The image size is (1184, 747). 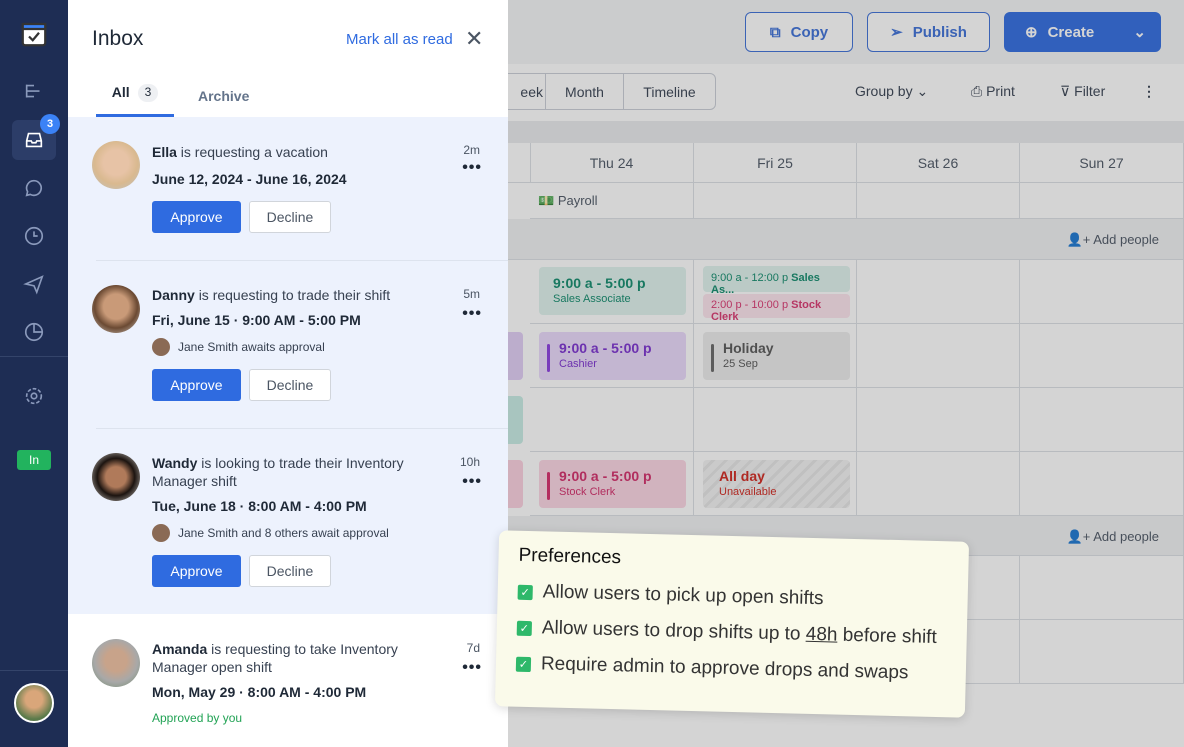 What do you see at coordinates (135, 100) in the screenshot?
I see `tab-all: All 3` at bounding box center [135, 100].